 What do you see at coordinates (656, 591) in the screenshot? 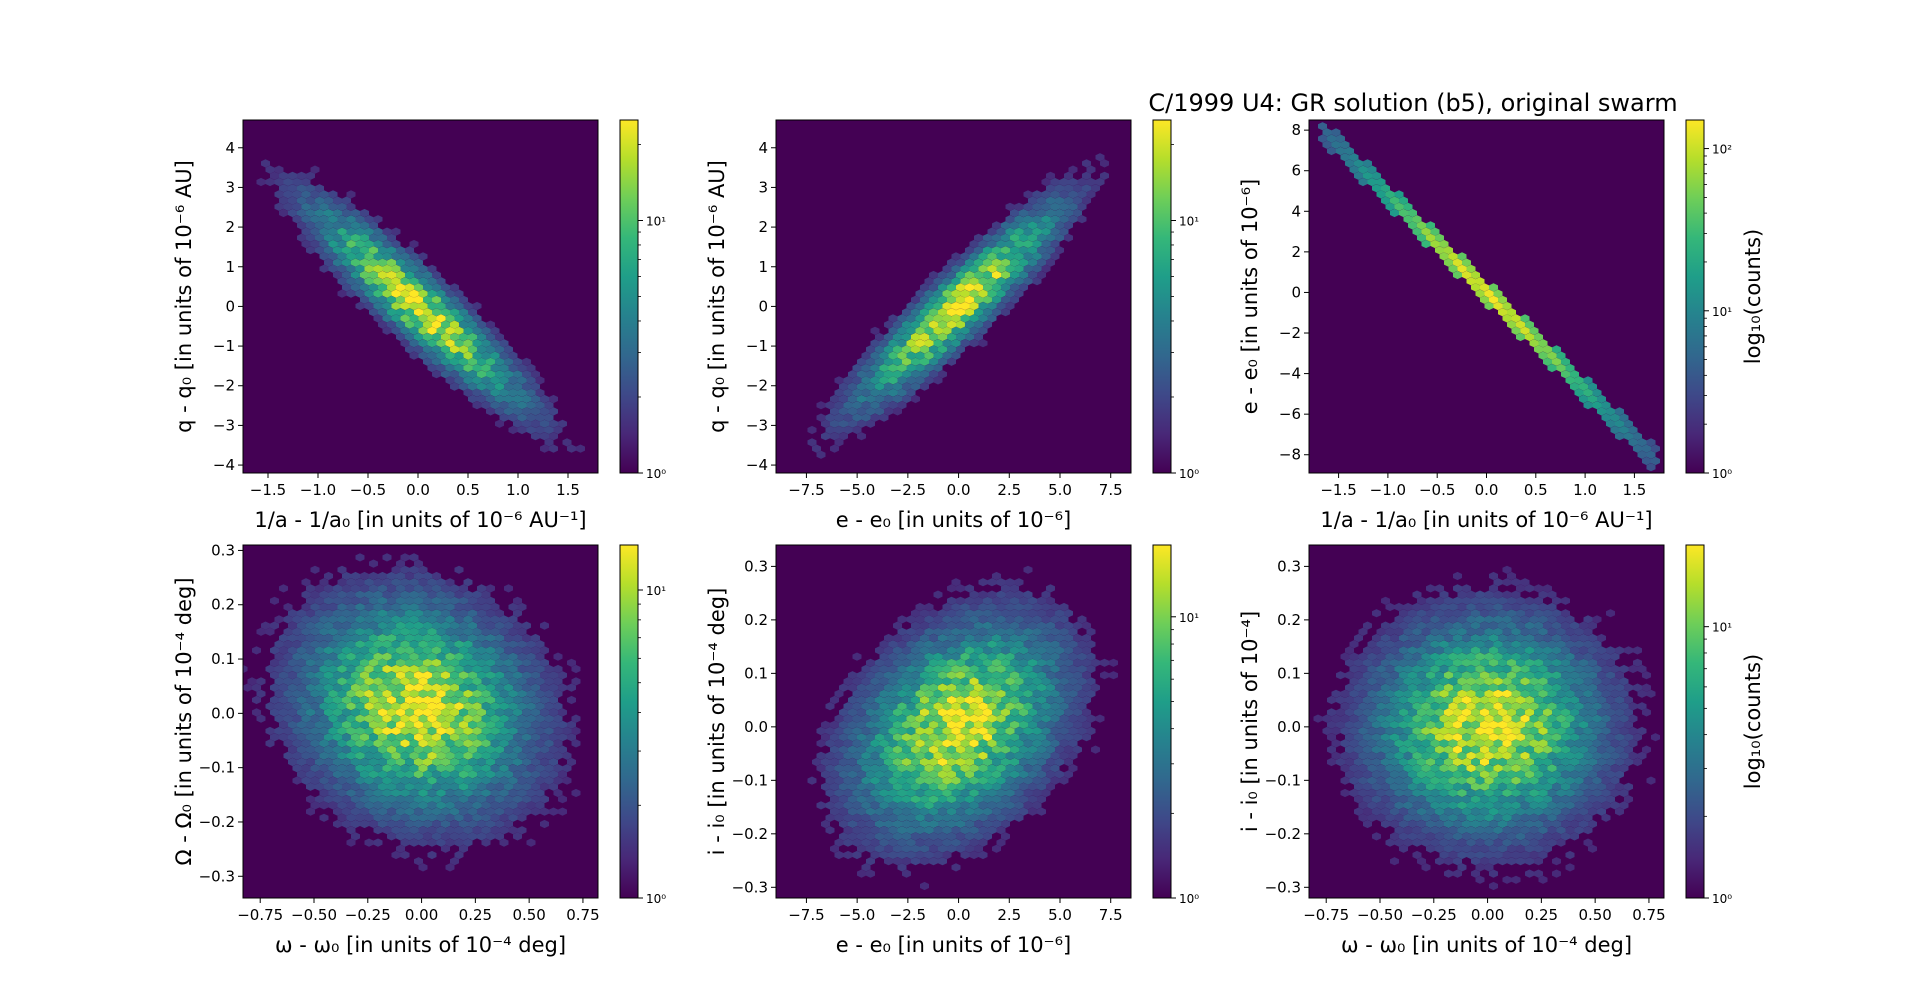
I see `colorbar-tick-label: 10¹` at bounding box center [656, 591].